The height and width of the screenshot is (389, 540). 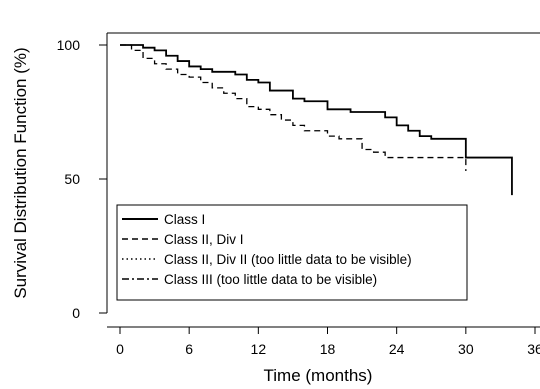 What do you see at coordinates (259, 349) in the screenshot?
I see `x-tick-label: 12` at bounding box center [259, 349].